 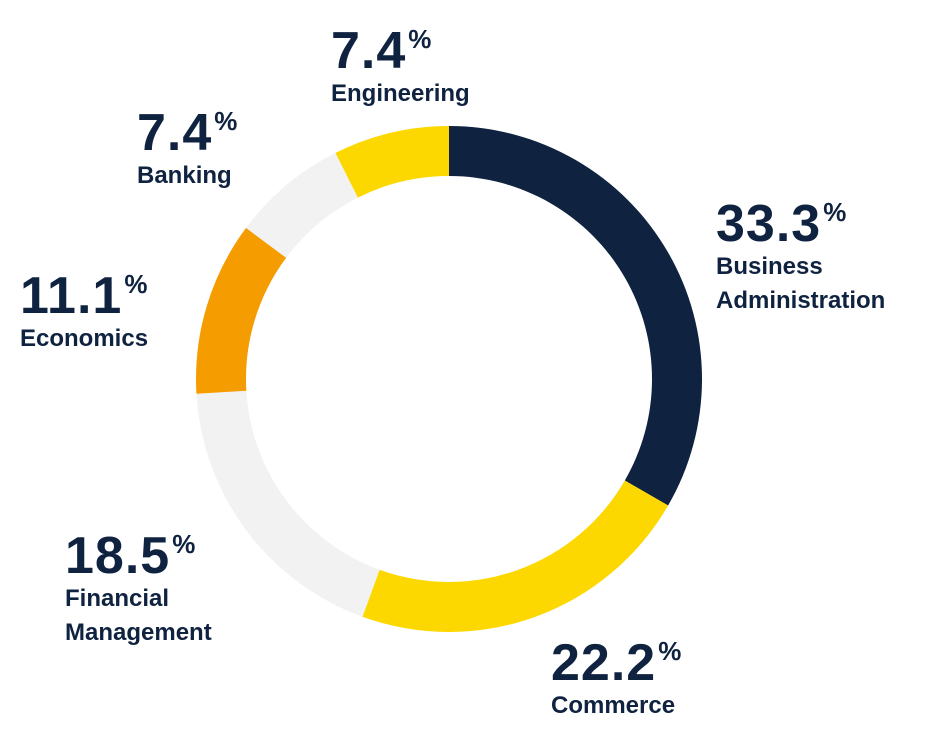 I want to click on percent-value: 11.1, so click(x=71, y=296).